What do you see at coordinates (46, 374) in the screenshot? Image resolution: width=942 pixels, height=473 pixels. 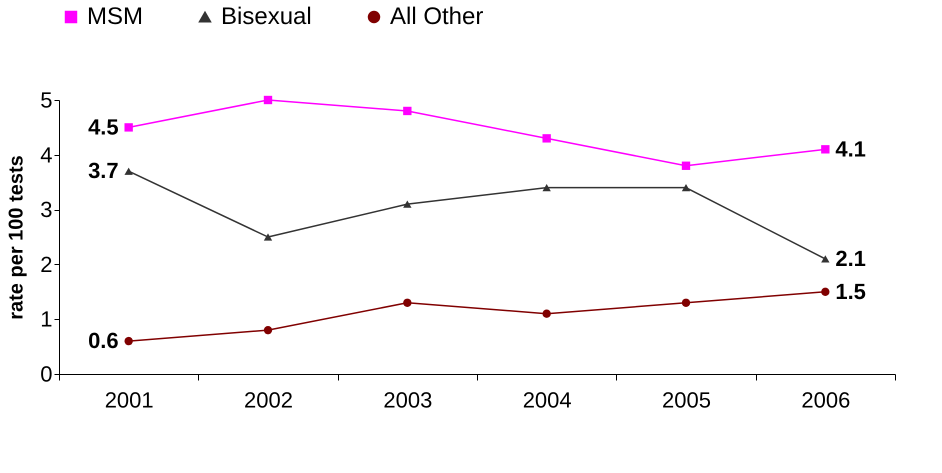 I see `y-tick-label: 0` at bounding box center [46, 374].